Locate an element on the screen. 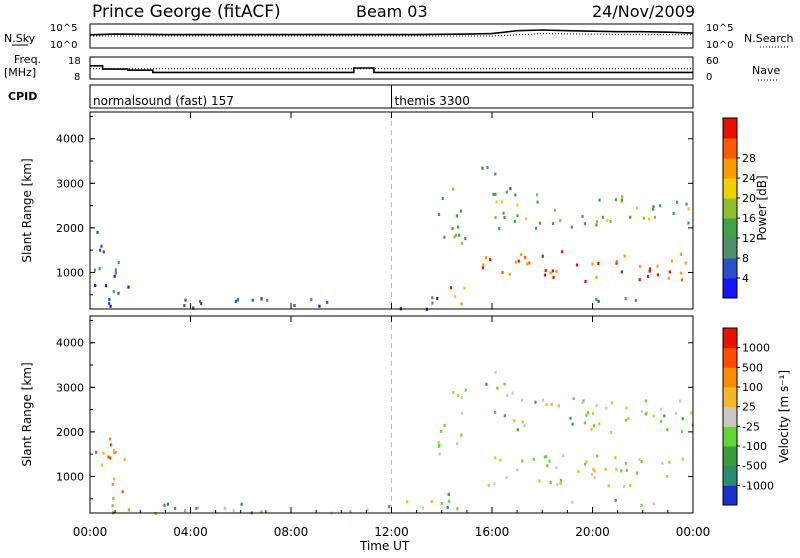 This screenshot has height=558, width=800. cpid-label: CPID is located at coordinates (22, 96).